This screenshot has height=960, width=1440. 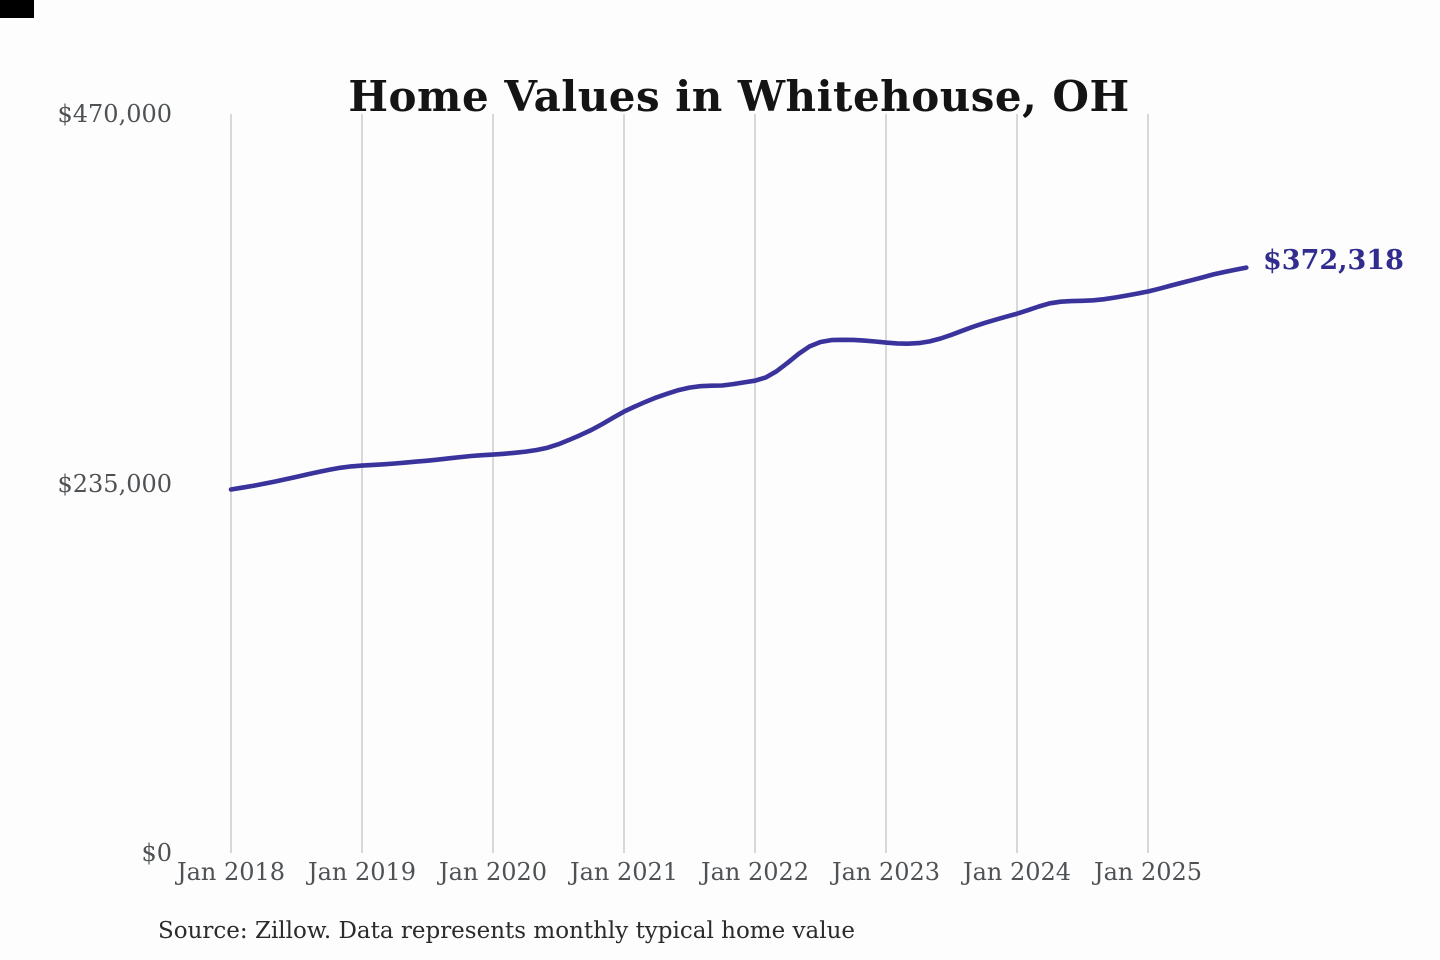 I want to click on x-tick-label-jan-2018: Jan 2018, so click(x=231, y=872).